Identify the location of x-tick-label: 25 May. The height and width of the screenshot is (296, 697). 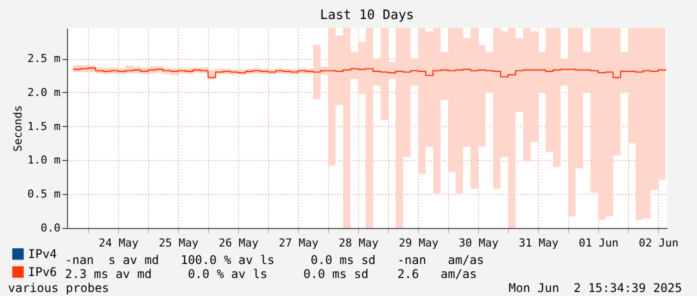
(178, 243).